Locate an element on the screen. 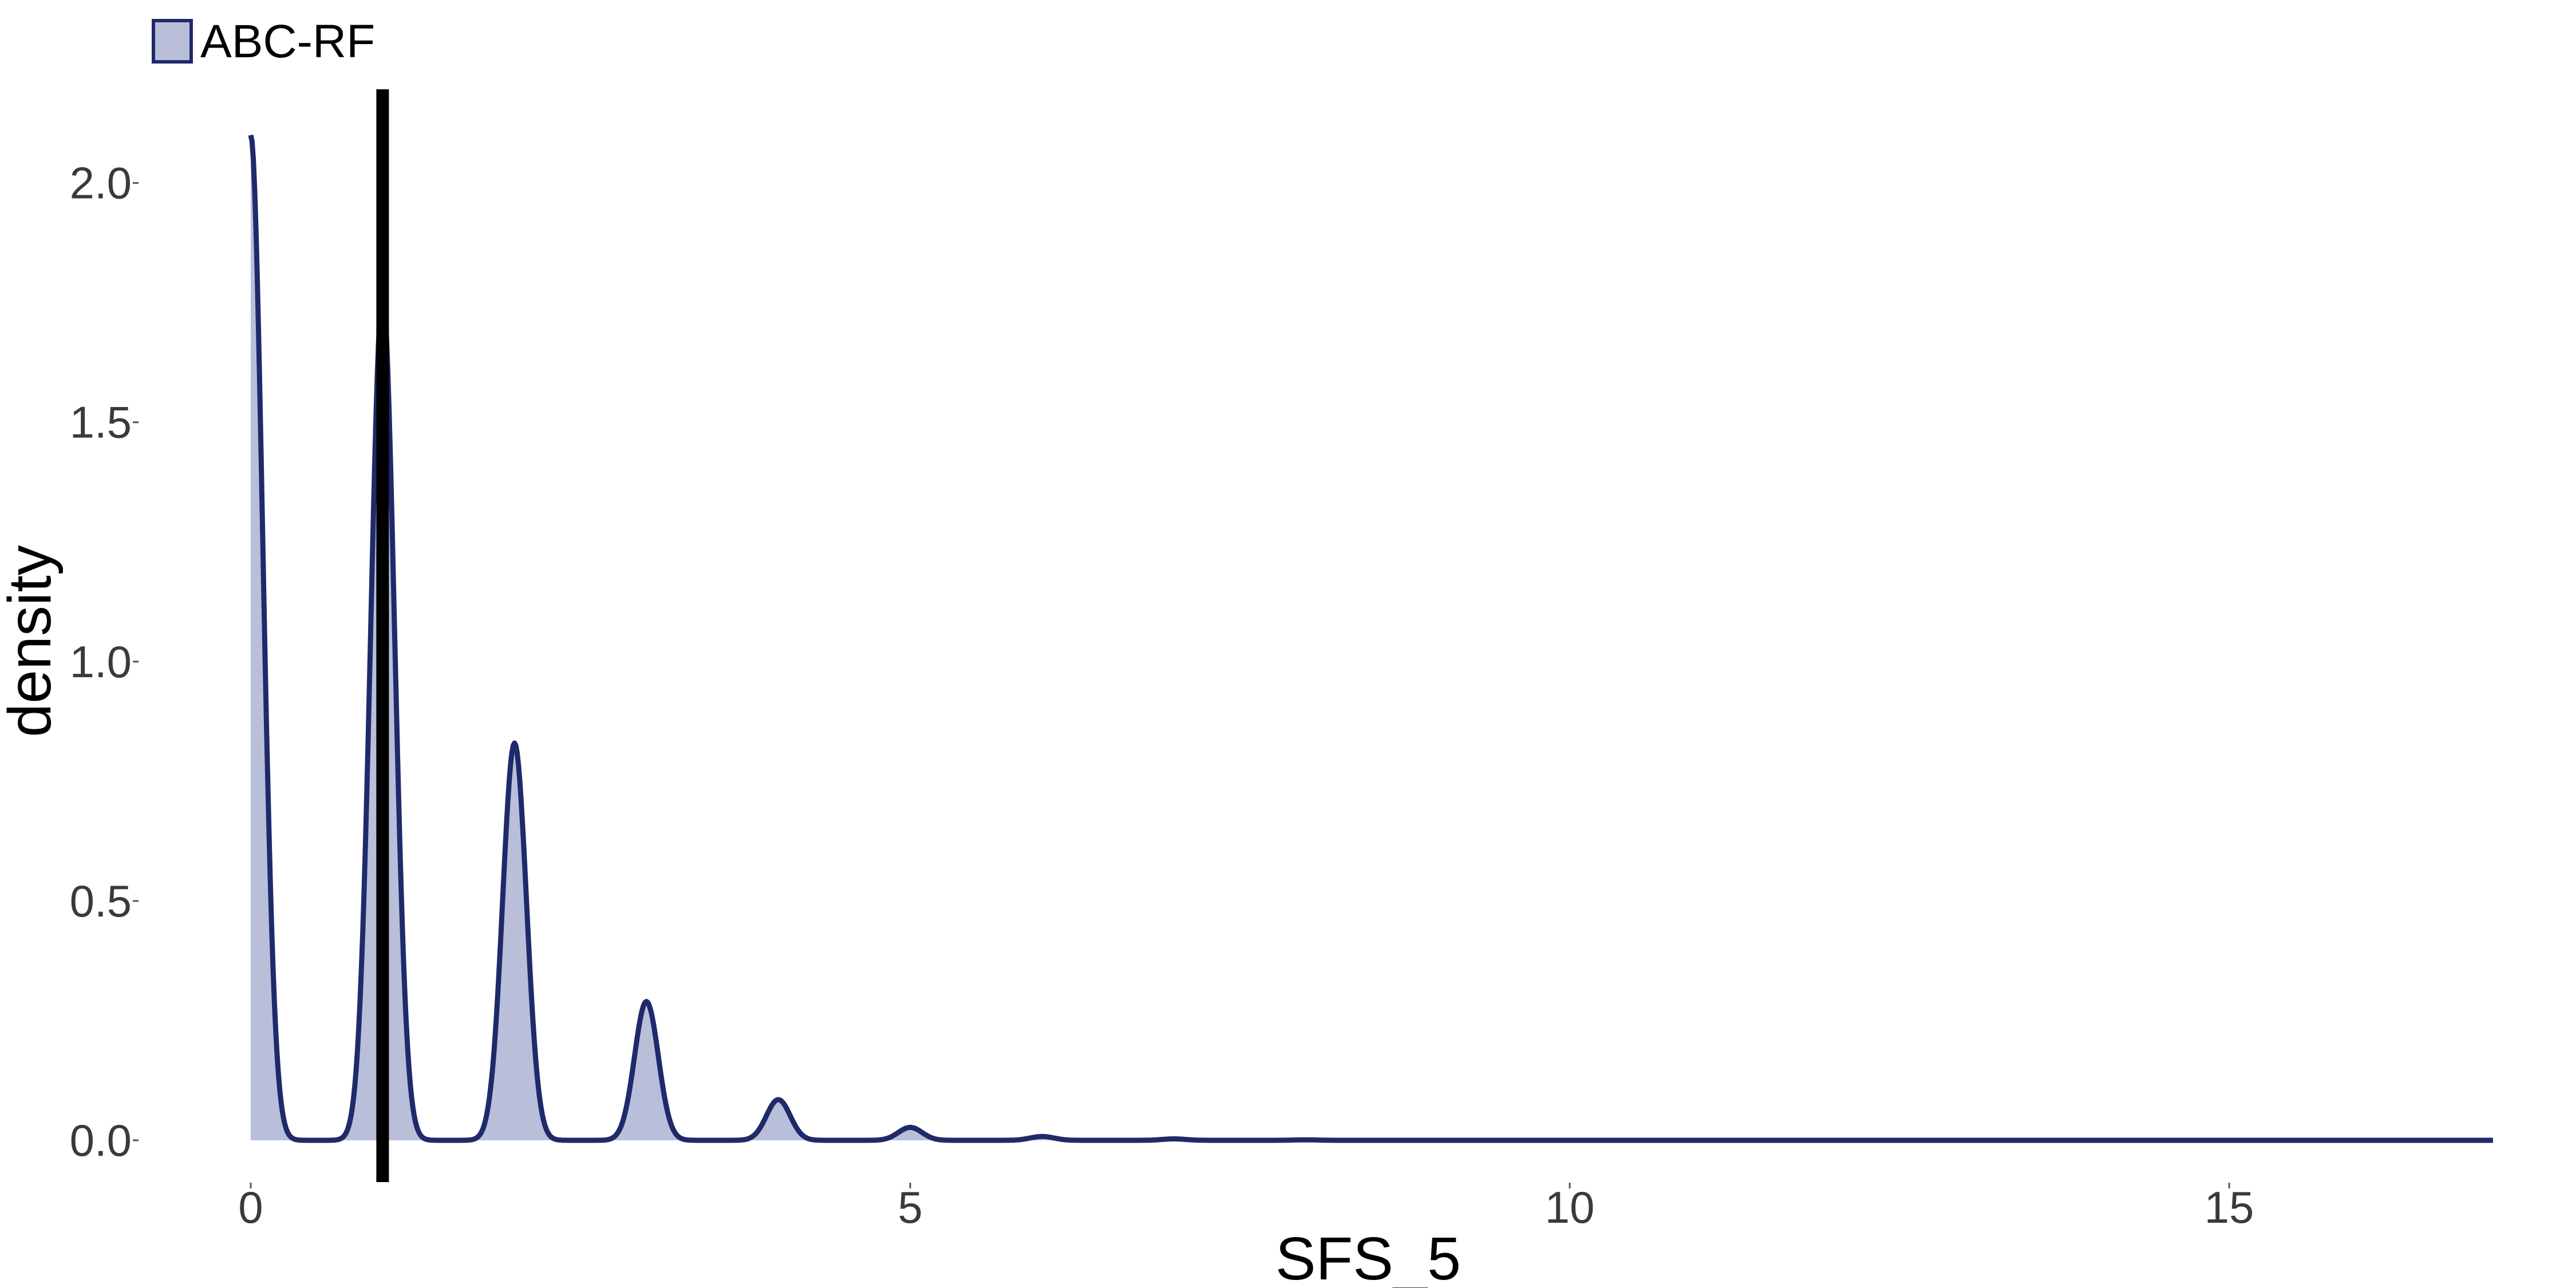 Image resolution: width=2576 pixels, height=1288 pixels. x-tick-label-15: 15 is located at coordinates (2229, 1207).